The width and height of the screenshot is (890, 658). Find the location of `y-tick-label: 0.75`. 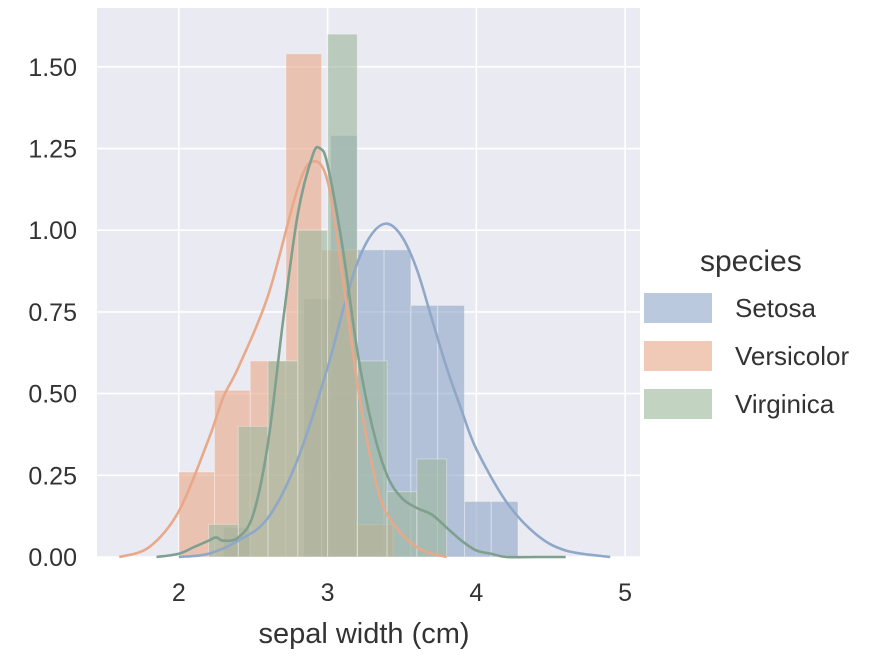

y-tick-label: 0.75 is located at coordinates (52, 313).